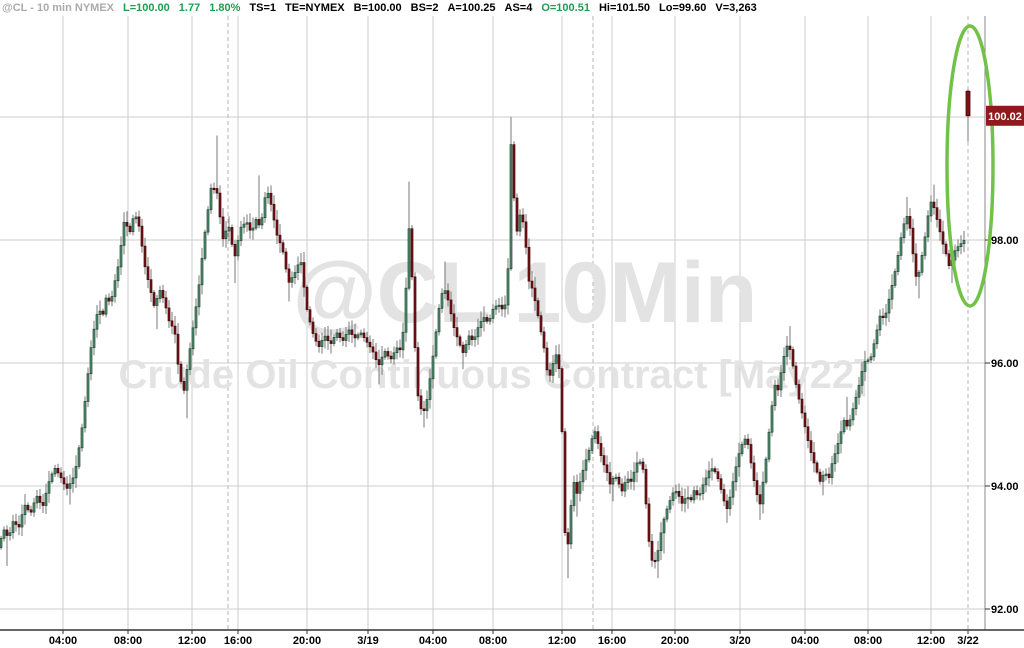  What do you see at coordinates (1005, 115) in the screenshot?
I see `last-price-badge` at bounding box center [1005, 115].